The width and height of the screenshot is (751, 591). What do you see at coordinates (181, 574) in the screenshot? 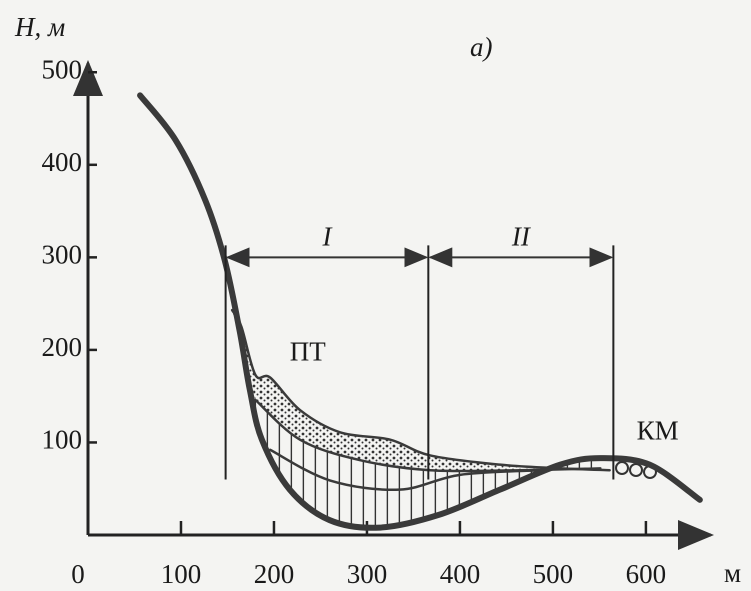
I see `x-tick-label: 100` at bounding box center [181, 574].